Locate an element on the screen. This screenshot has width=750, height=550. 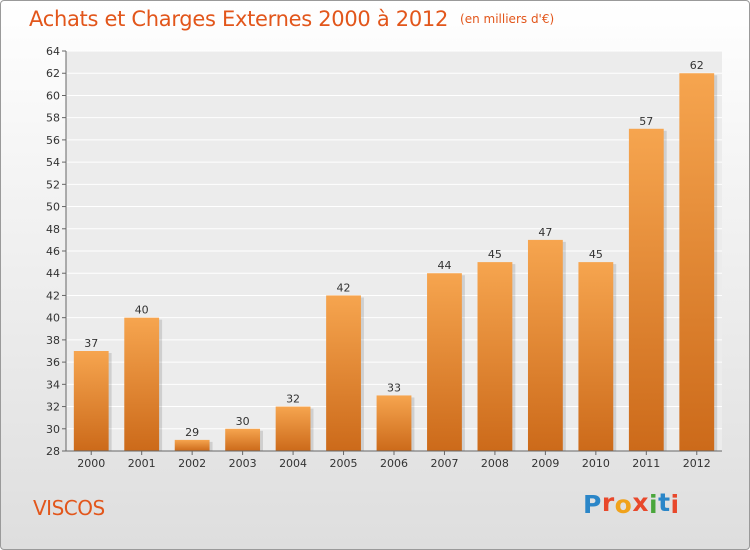
x-tick-label: 2008 is located at coordinates (495, 463).